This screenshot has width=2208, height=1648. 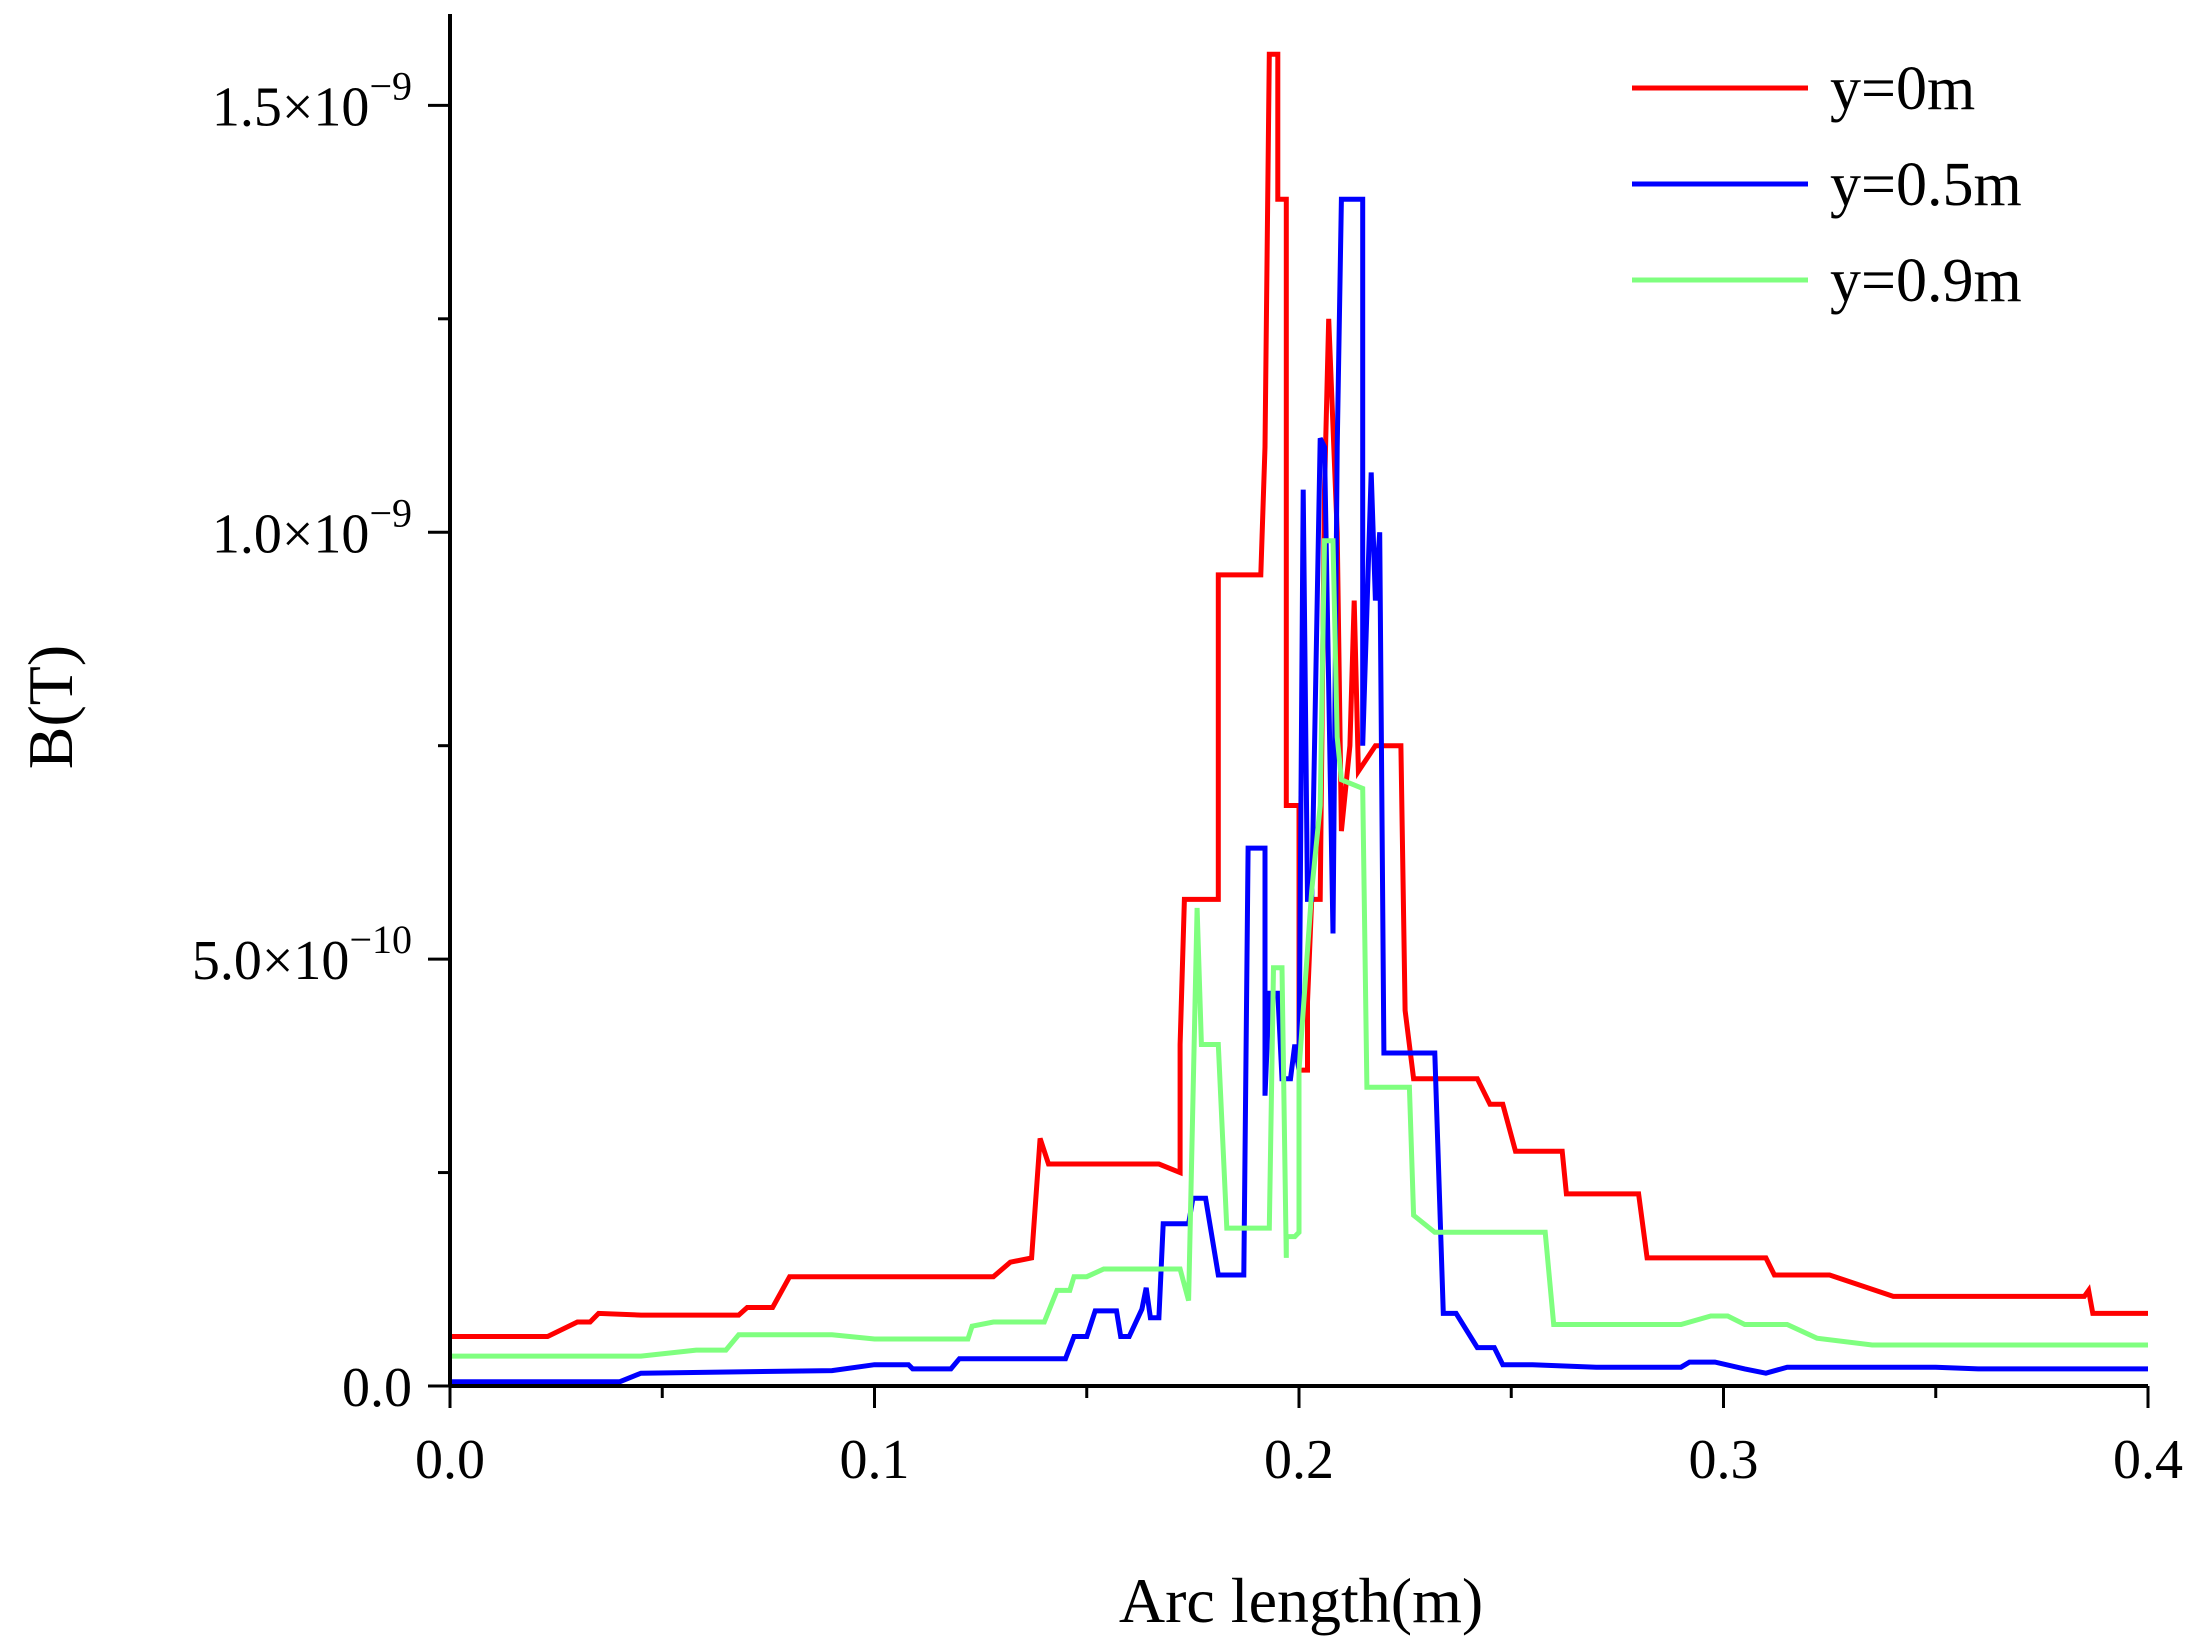 I want to click on legend-label: y=0m, so click(x=1902, y=89).